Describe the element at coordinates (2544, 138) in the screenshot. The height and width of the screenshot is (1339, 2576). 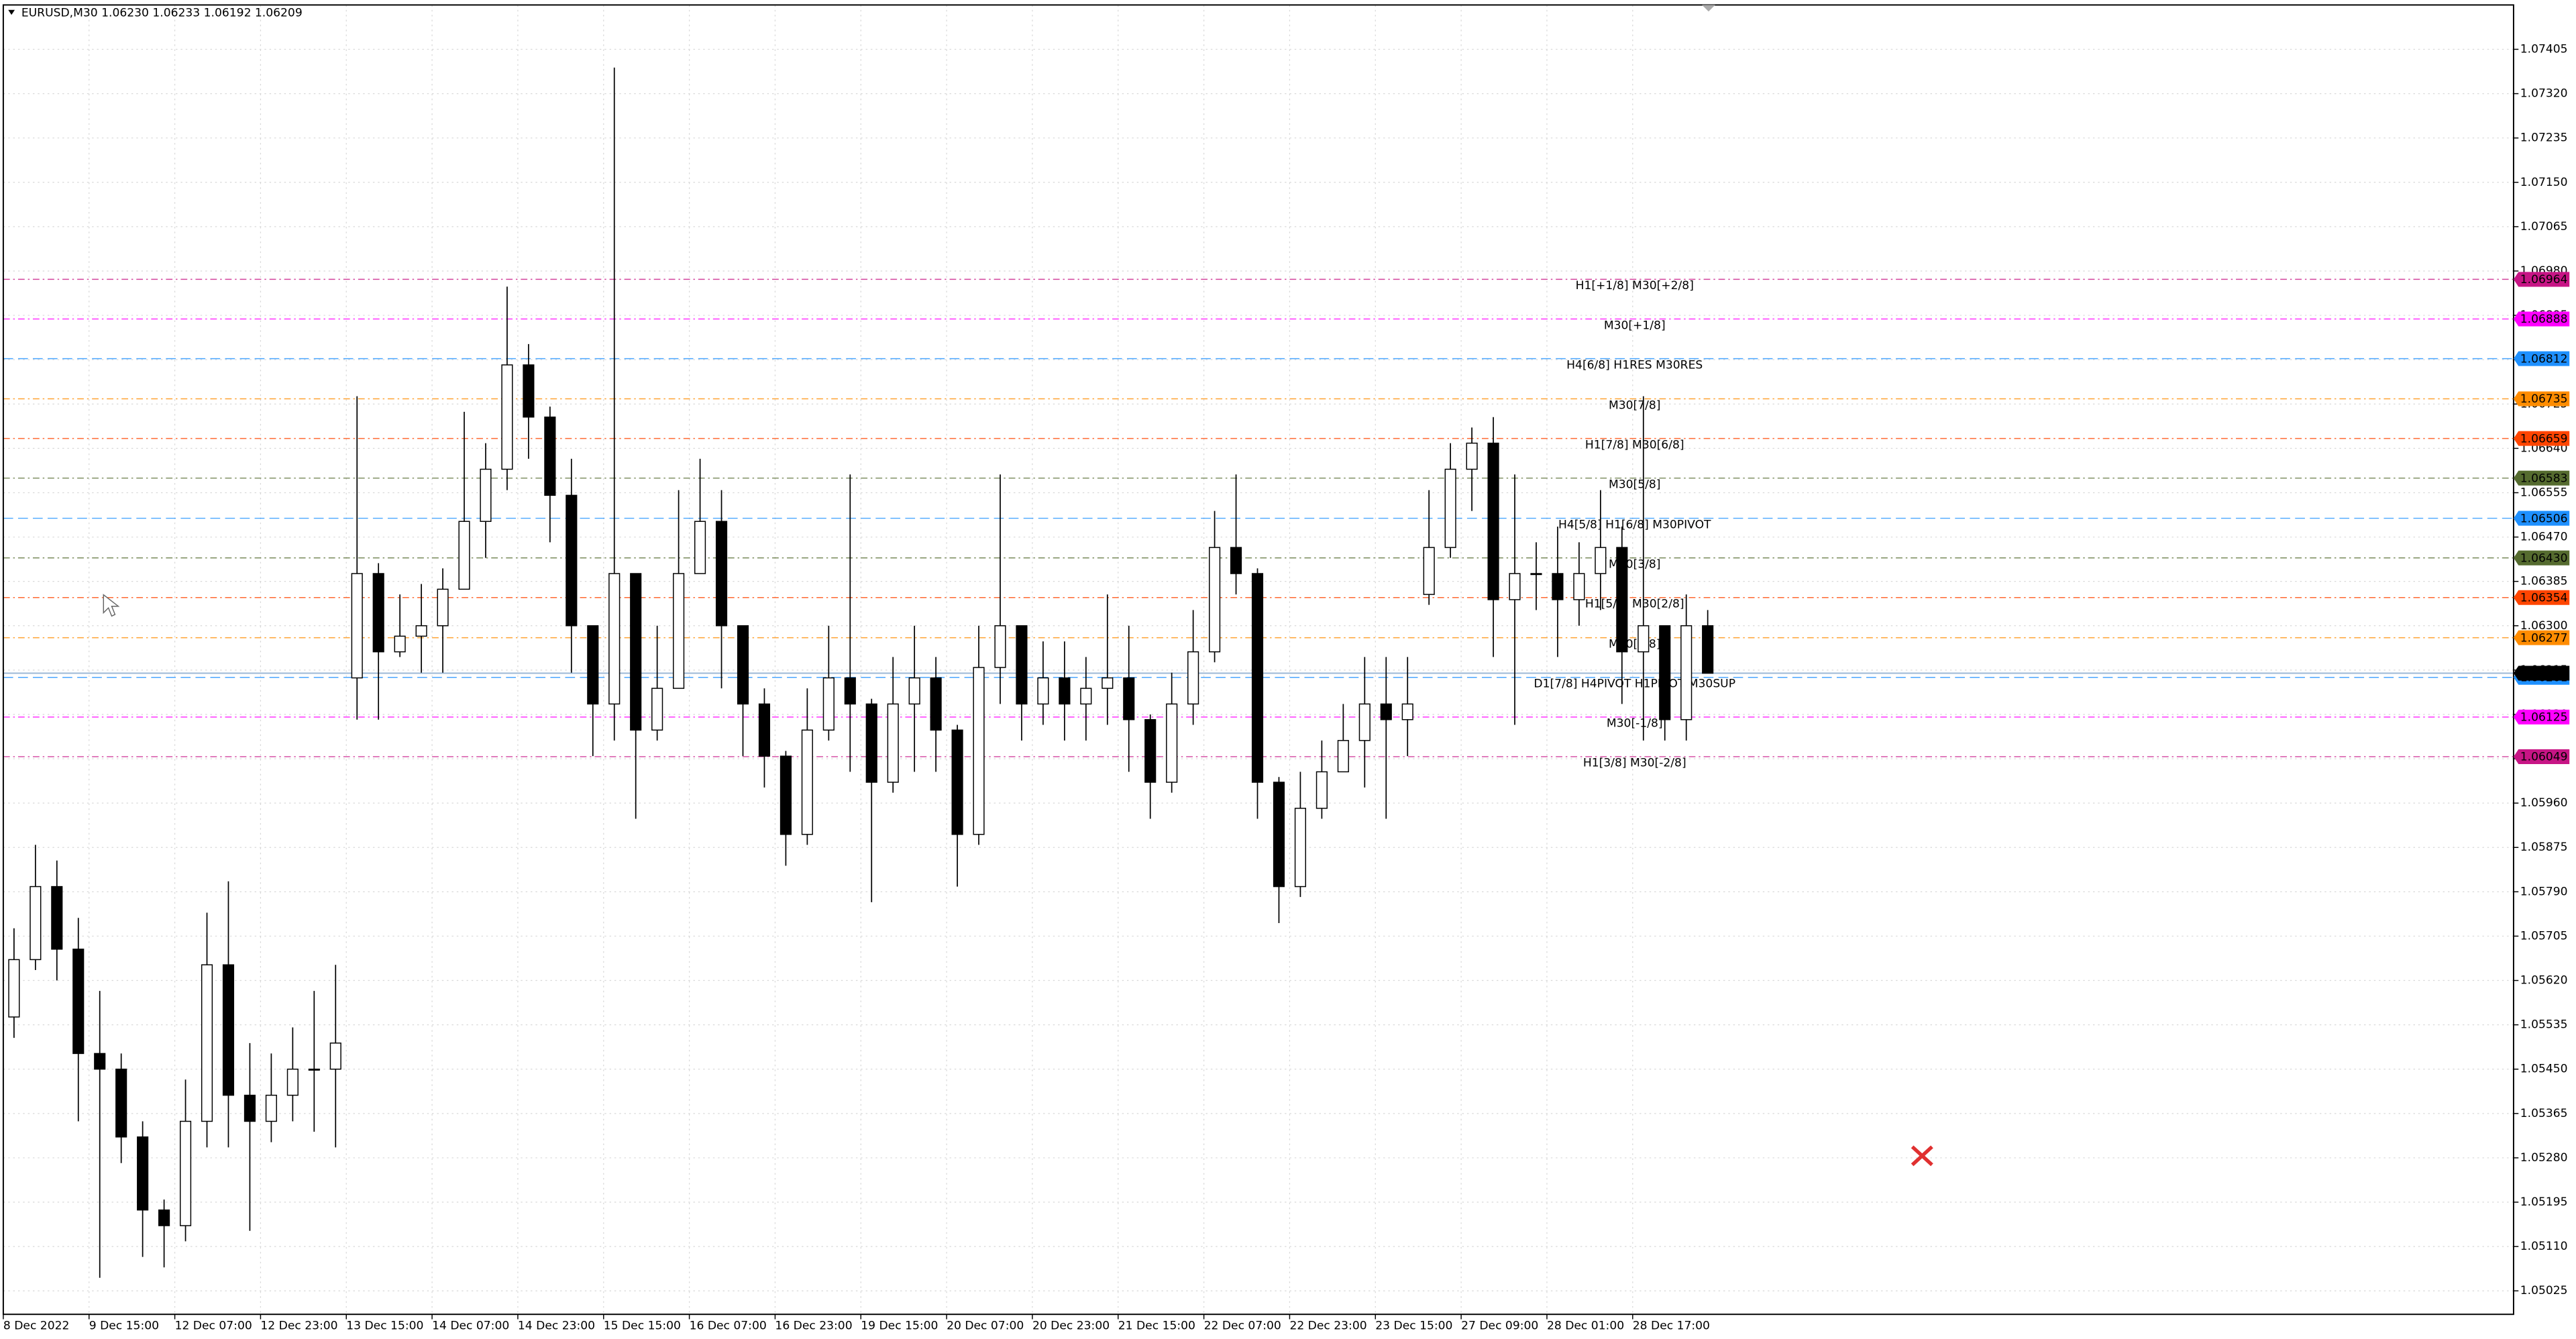
I see `y-tick-label: 1.07235` at that location.